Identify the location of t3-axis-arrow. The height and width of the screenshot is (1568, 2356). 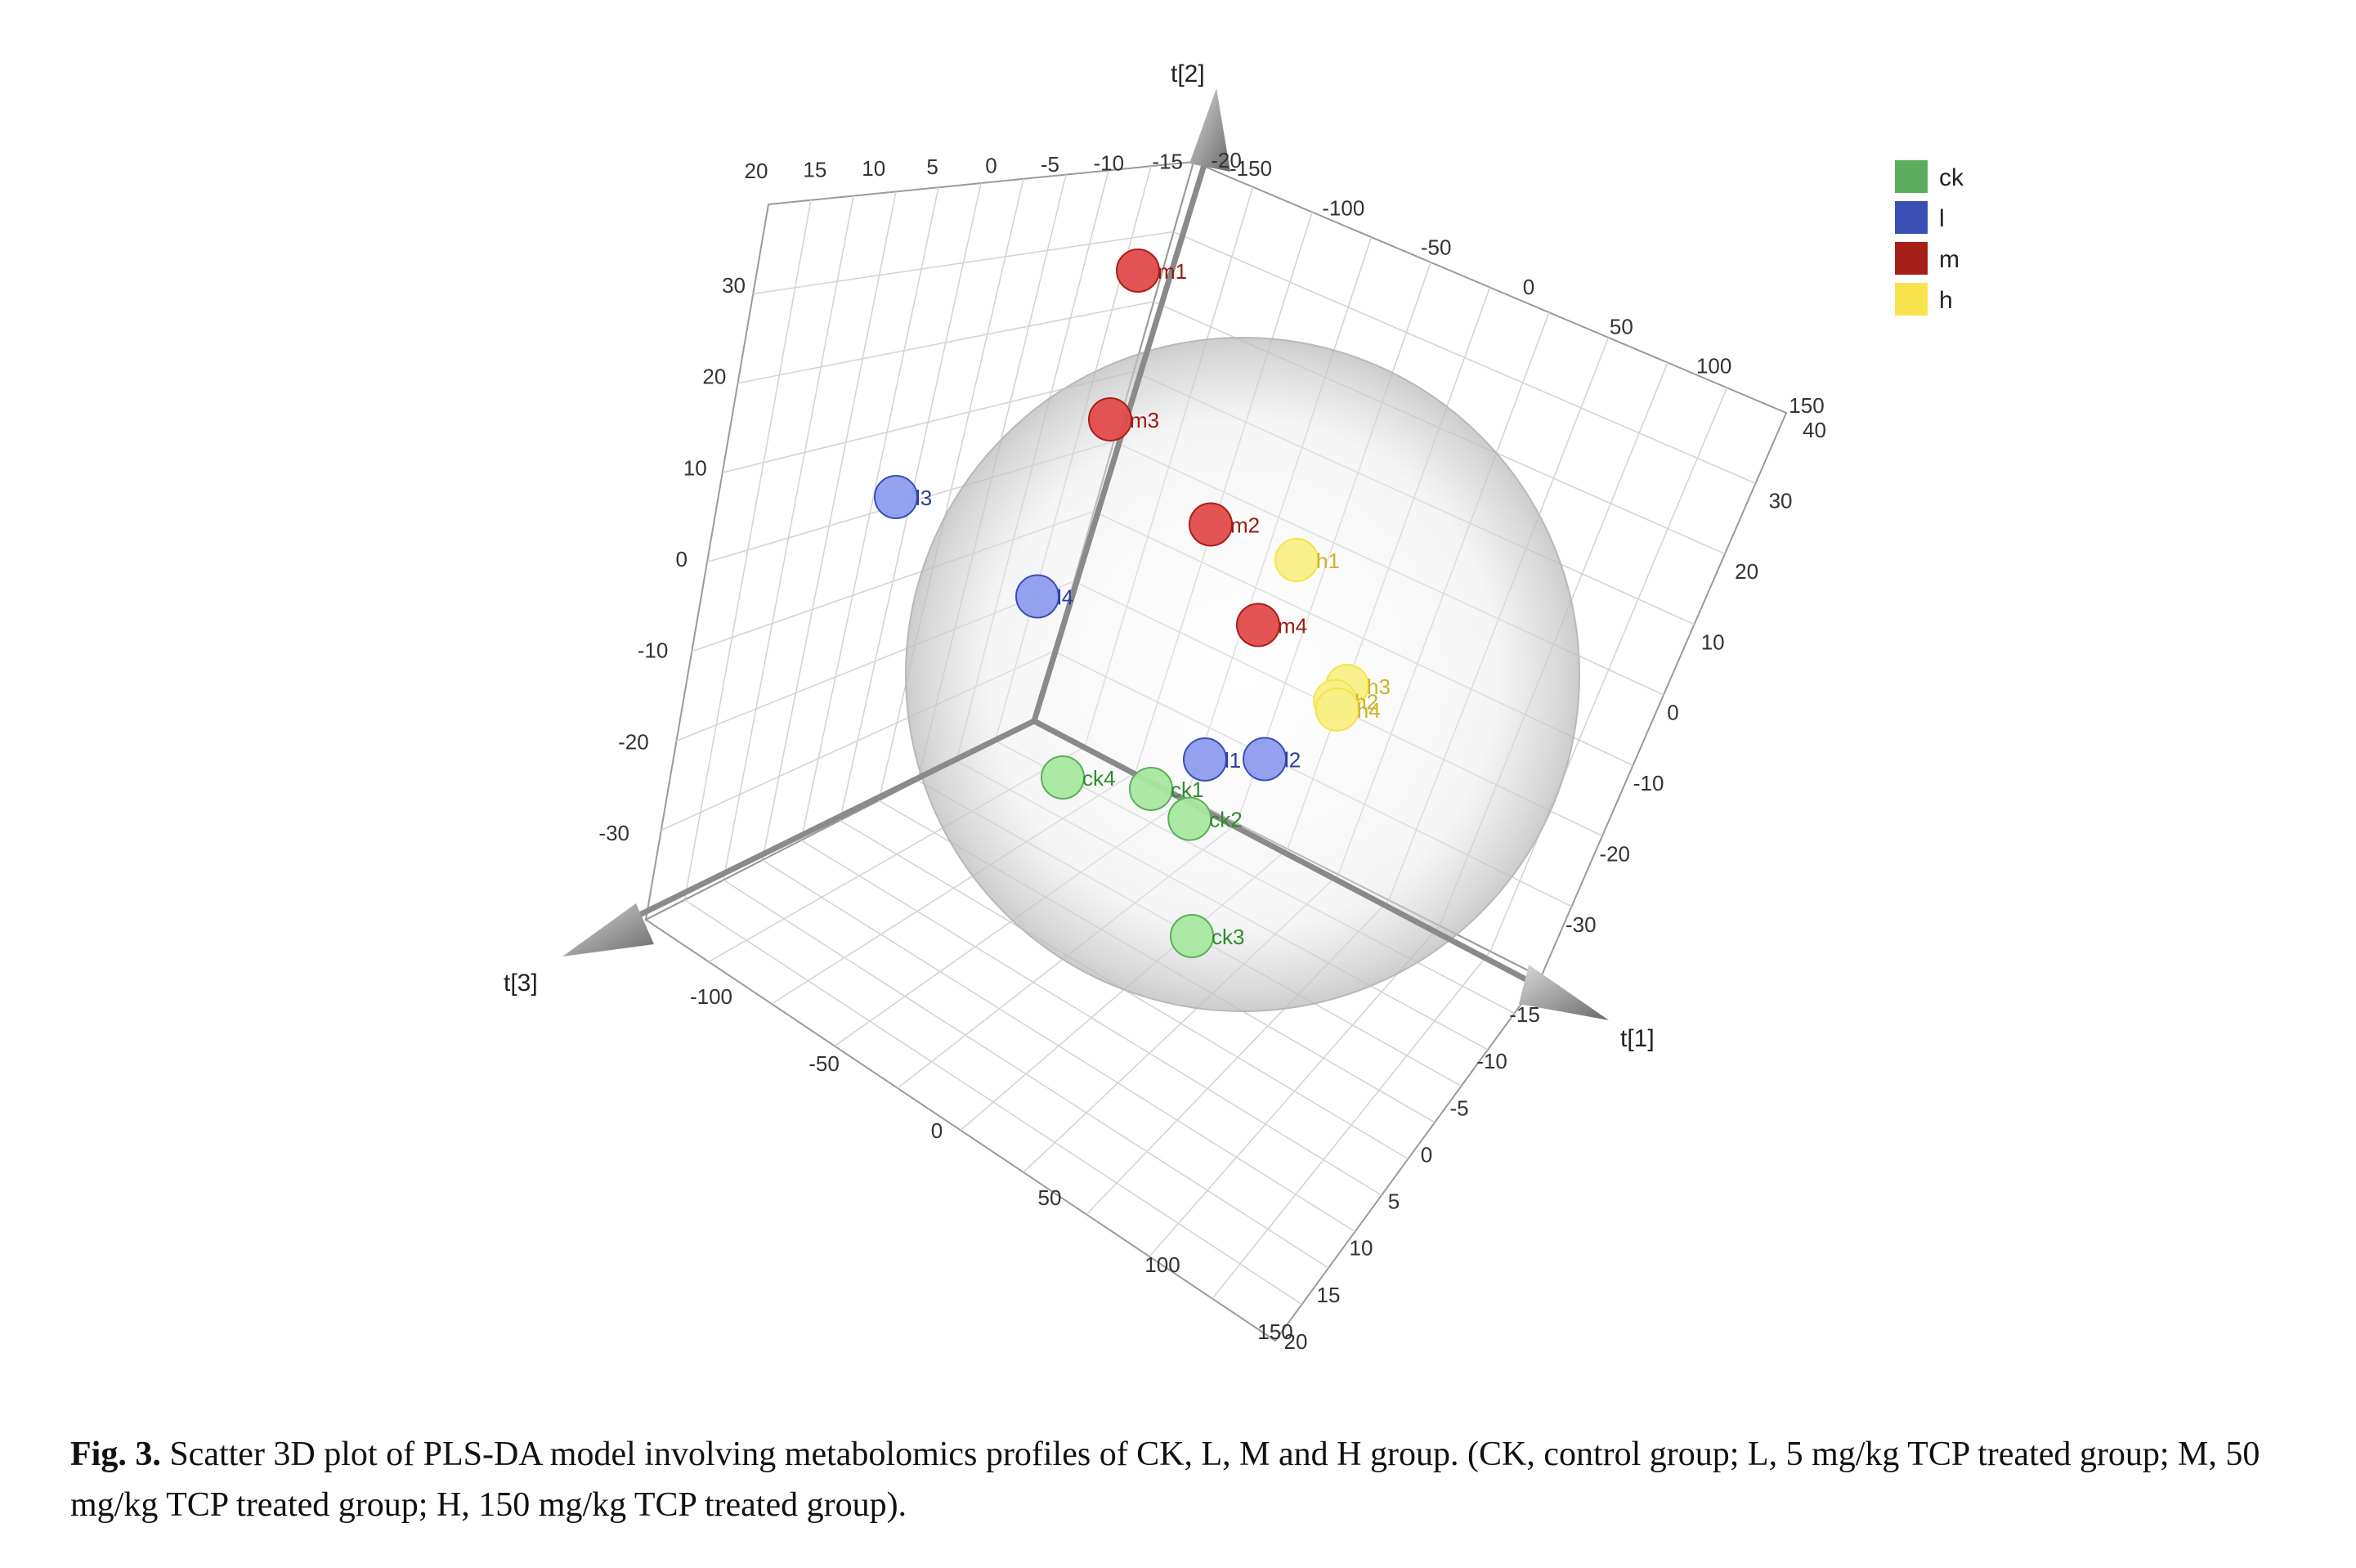
(608, 930).